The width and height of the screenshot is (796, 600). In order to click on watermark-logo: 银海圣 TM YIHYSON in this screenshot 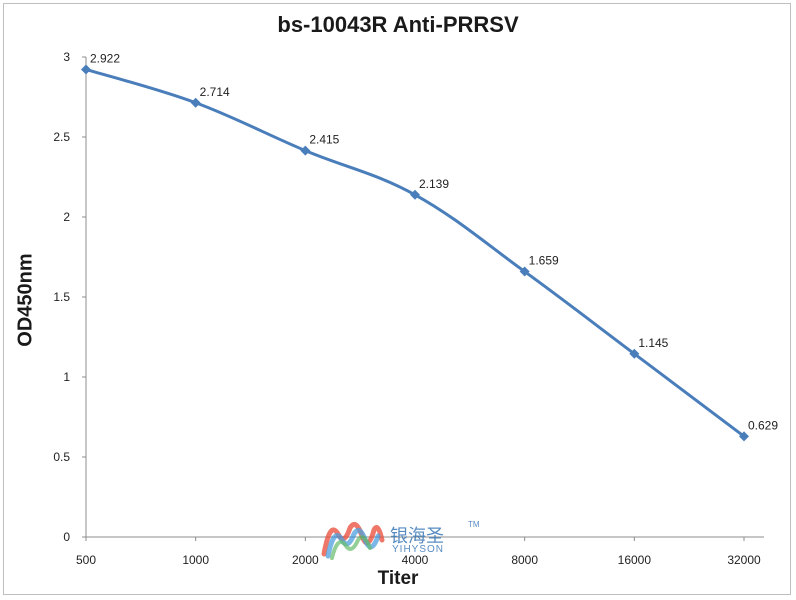, I will do `click(400, 538)`.